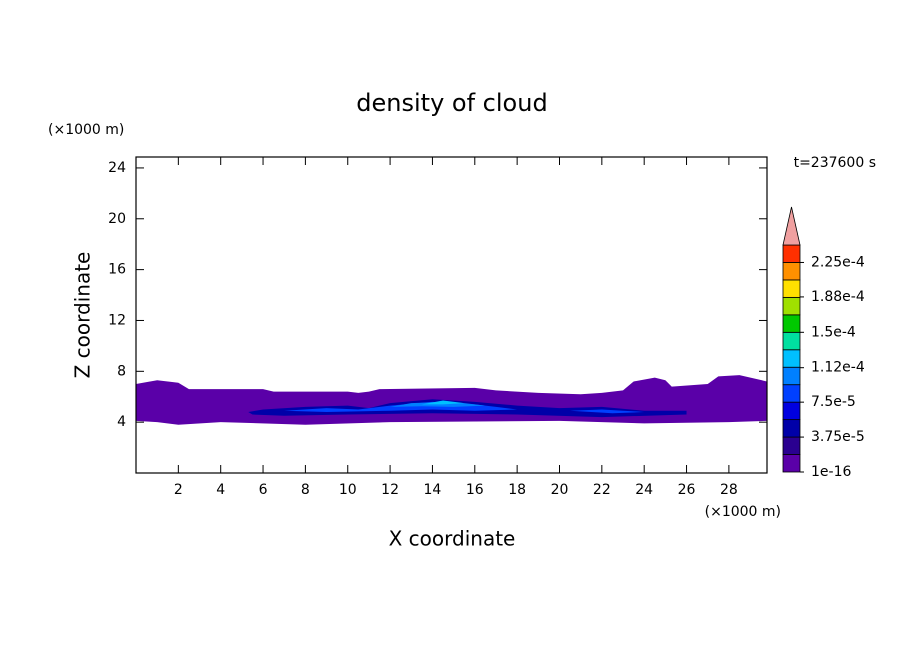 The width and height of the screenshot is (904, 654). Describe the element at coordinates (263, 490) in the screenshot. I see `x-tick-label: 6` at that location.